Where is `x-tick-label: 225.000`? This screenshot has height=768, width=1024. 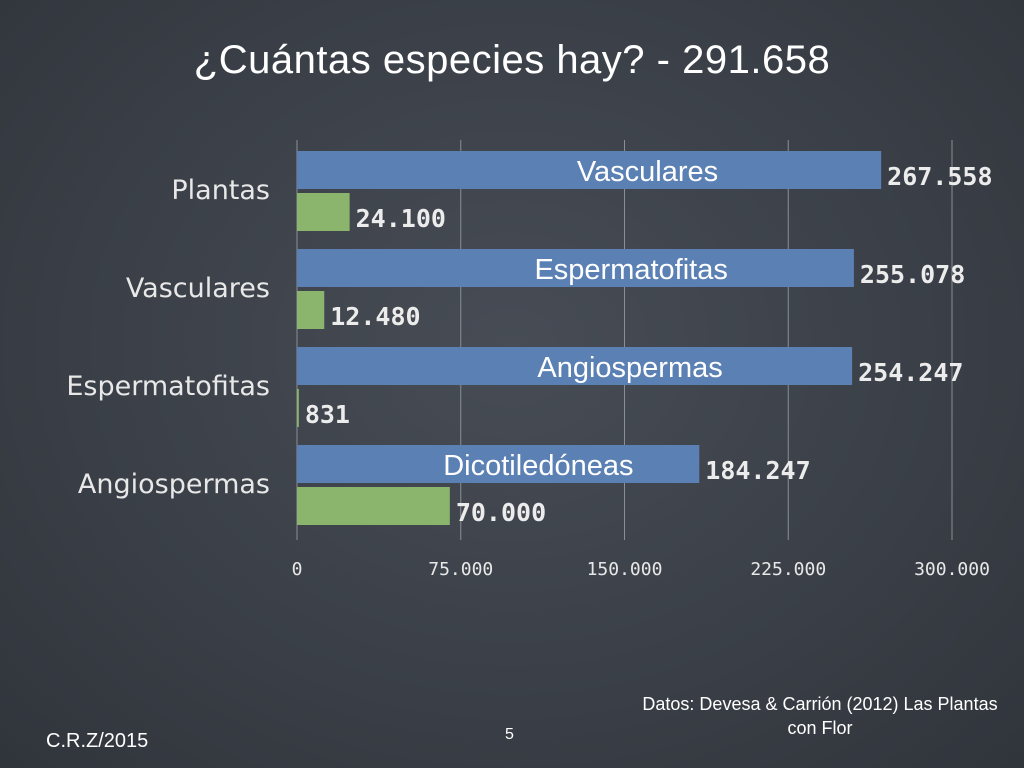 x-tick-label: 225.000 is located at coordinates (788, 569).